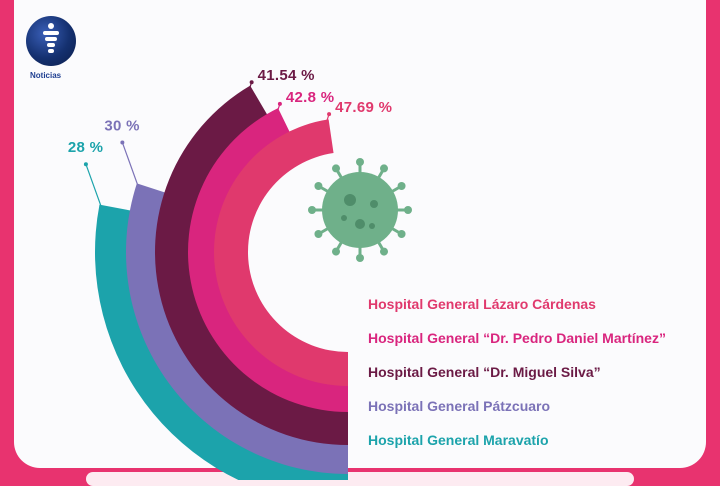 The height and width of the screenshot is (486, 720). I want to click on virus-body, so click(360, 210).